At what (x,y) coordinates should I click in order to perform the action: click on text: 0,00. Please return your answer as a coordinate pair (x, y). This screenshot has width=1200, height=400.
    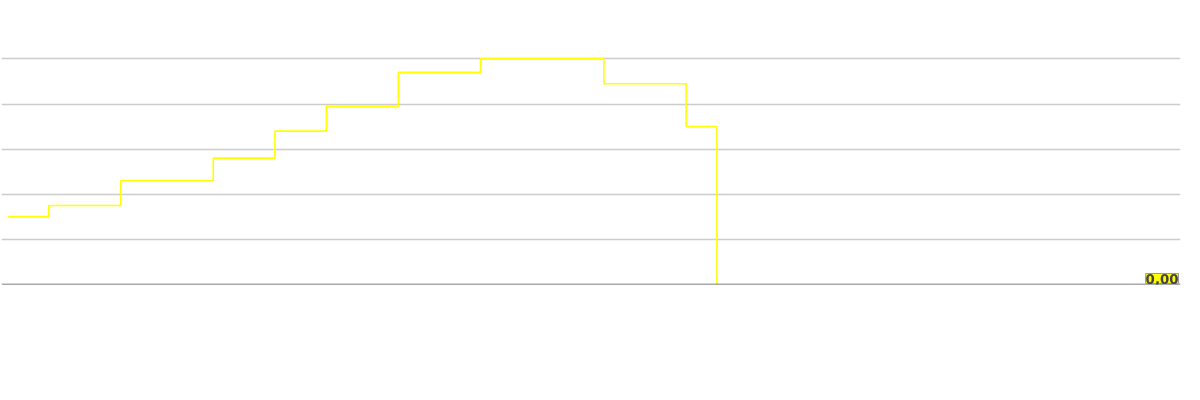
    Looking at the image, I should click on (1162, 279).